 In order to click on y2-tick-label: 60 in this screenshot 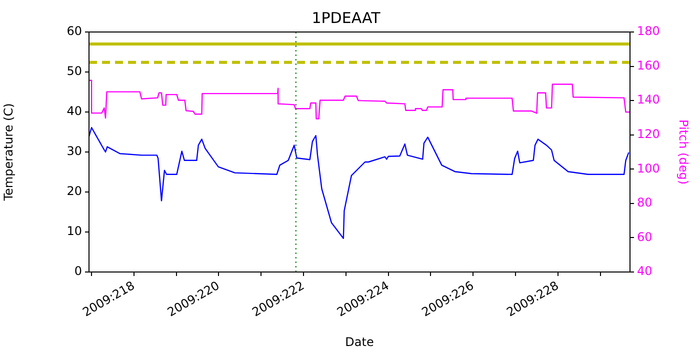, I will do `click(644, 237)`.